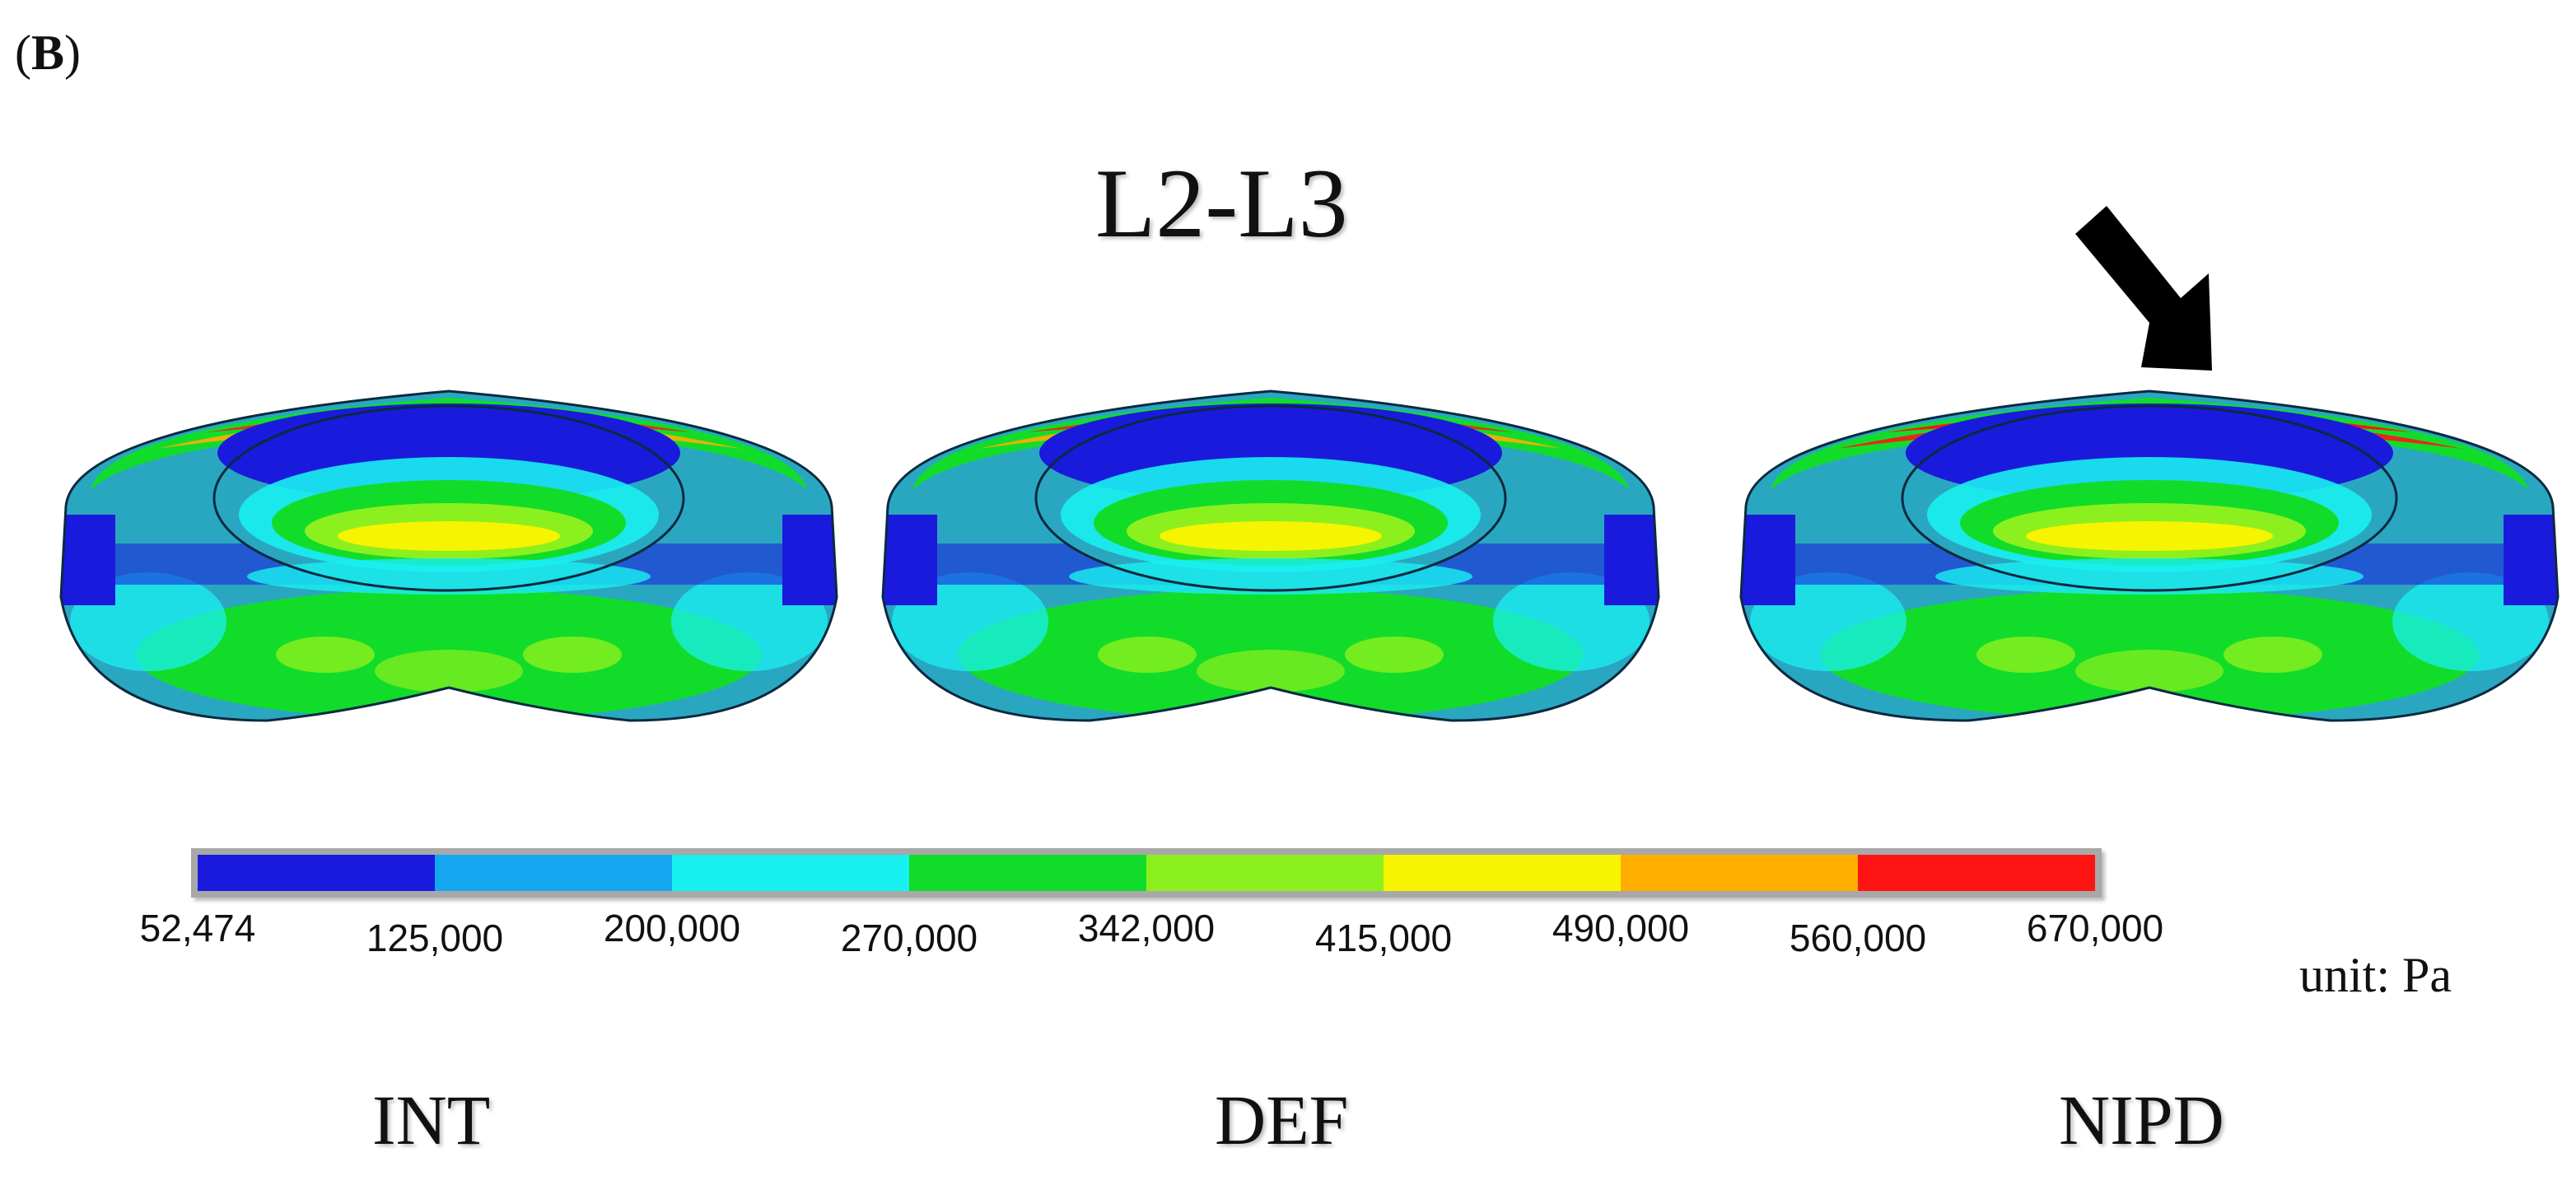  Describe the element at coordinates (2149, 556) in the screenshot. I see `disc-model-nipd` at that location.